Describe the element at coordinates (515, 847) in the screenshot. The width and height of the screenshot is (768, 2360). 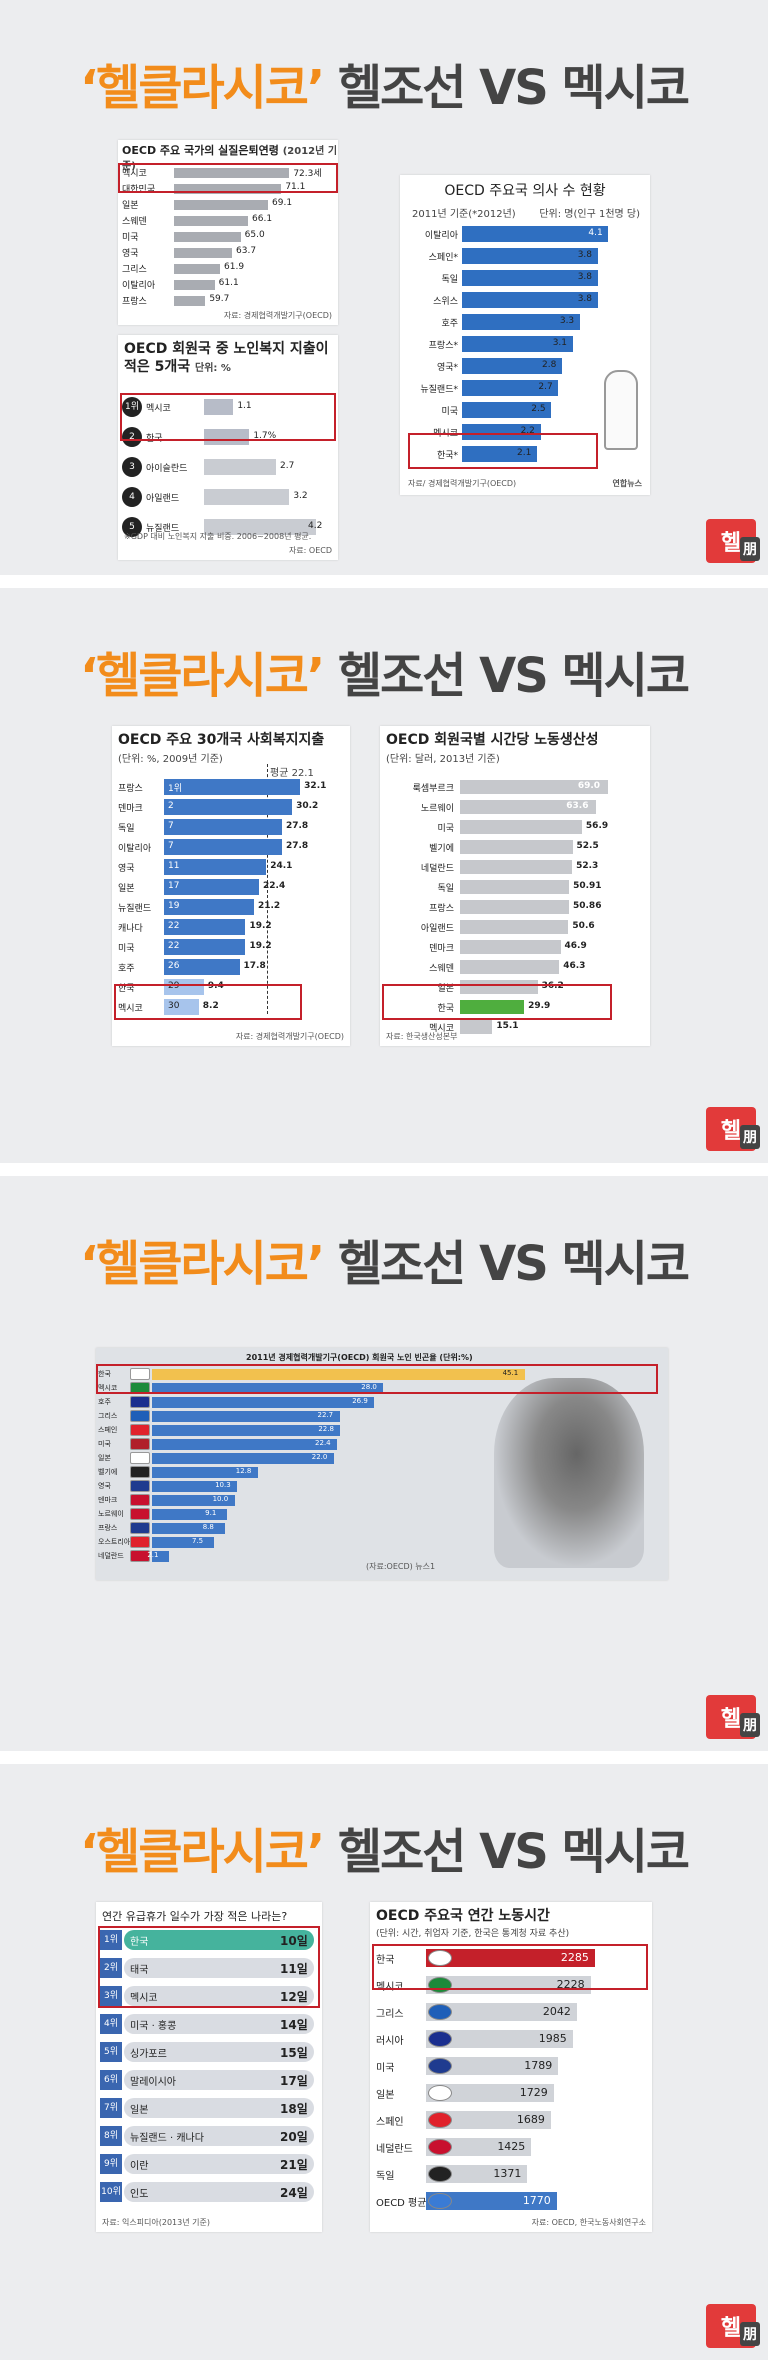
I see `chart-row: 벨기에 52.5` at that location.